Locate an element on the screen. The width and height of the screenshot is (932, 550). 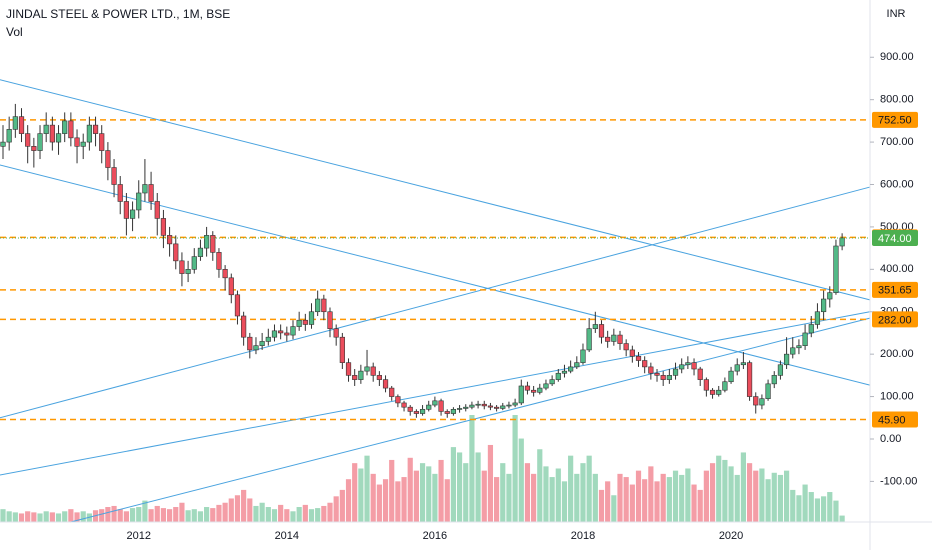
last-price-label: 474.00 is located at coordinates (895, 239).